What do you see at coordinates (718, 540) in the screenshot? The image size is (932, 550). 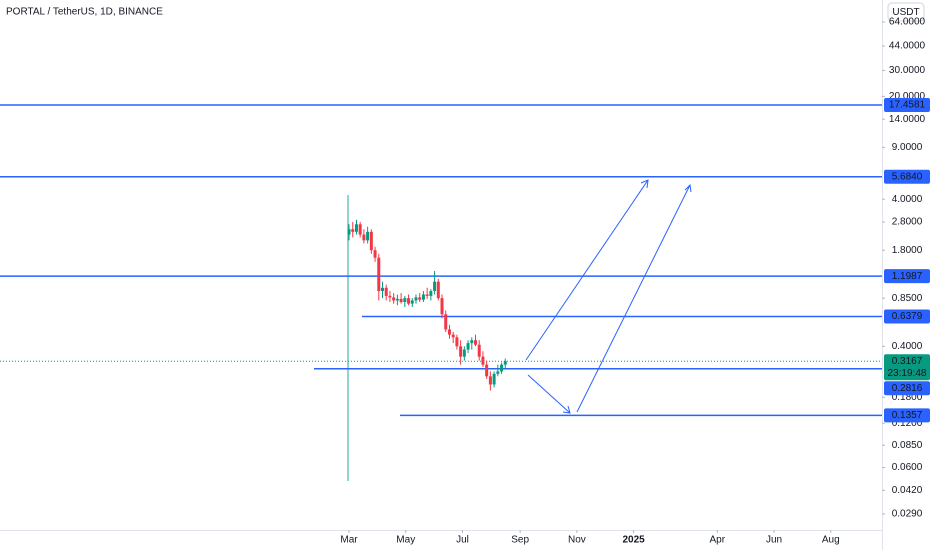 I see `x-tick-label: Apr` at bounding box center [718, 540].